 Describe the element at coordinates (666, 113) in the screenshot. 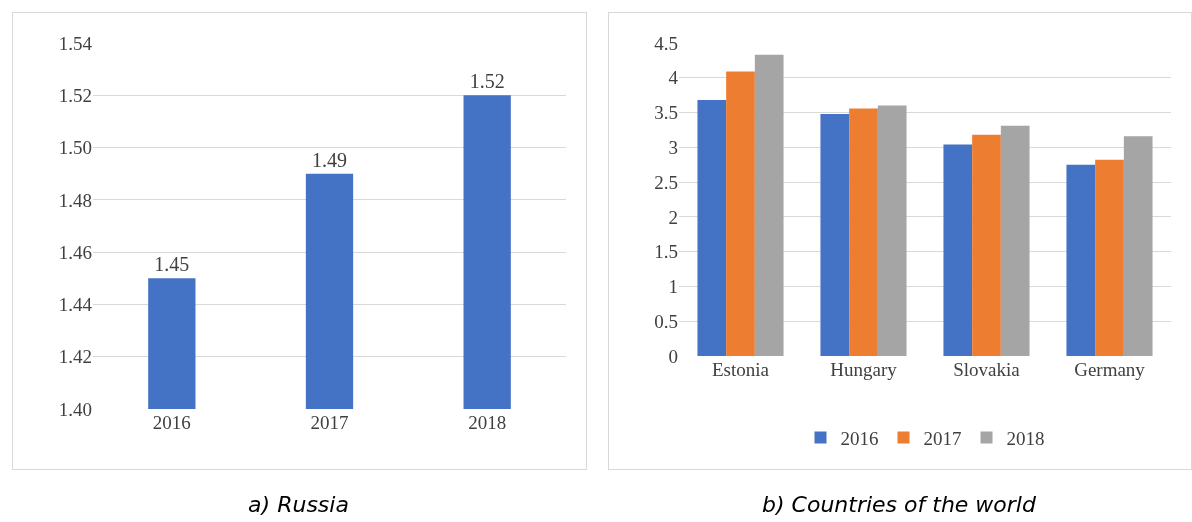

I see `y-tick-label: 3.5` at that location.